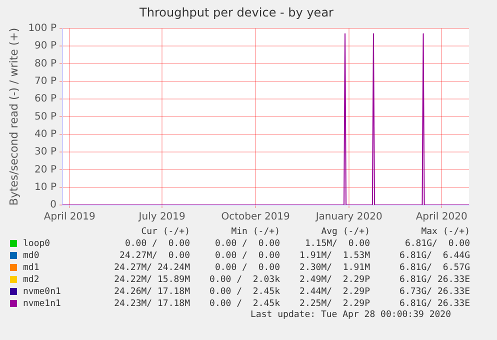  I want to click on text: 24.22M/ 15.89M, so click(151, 280).